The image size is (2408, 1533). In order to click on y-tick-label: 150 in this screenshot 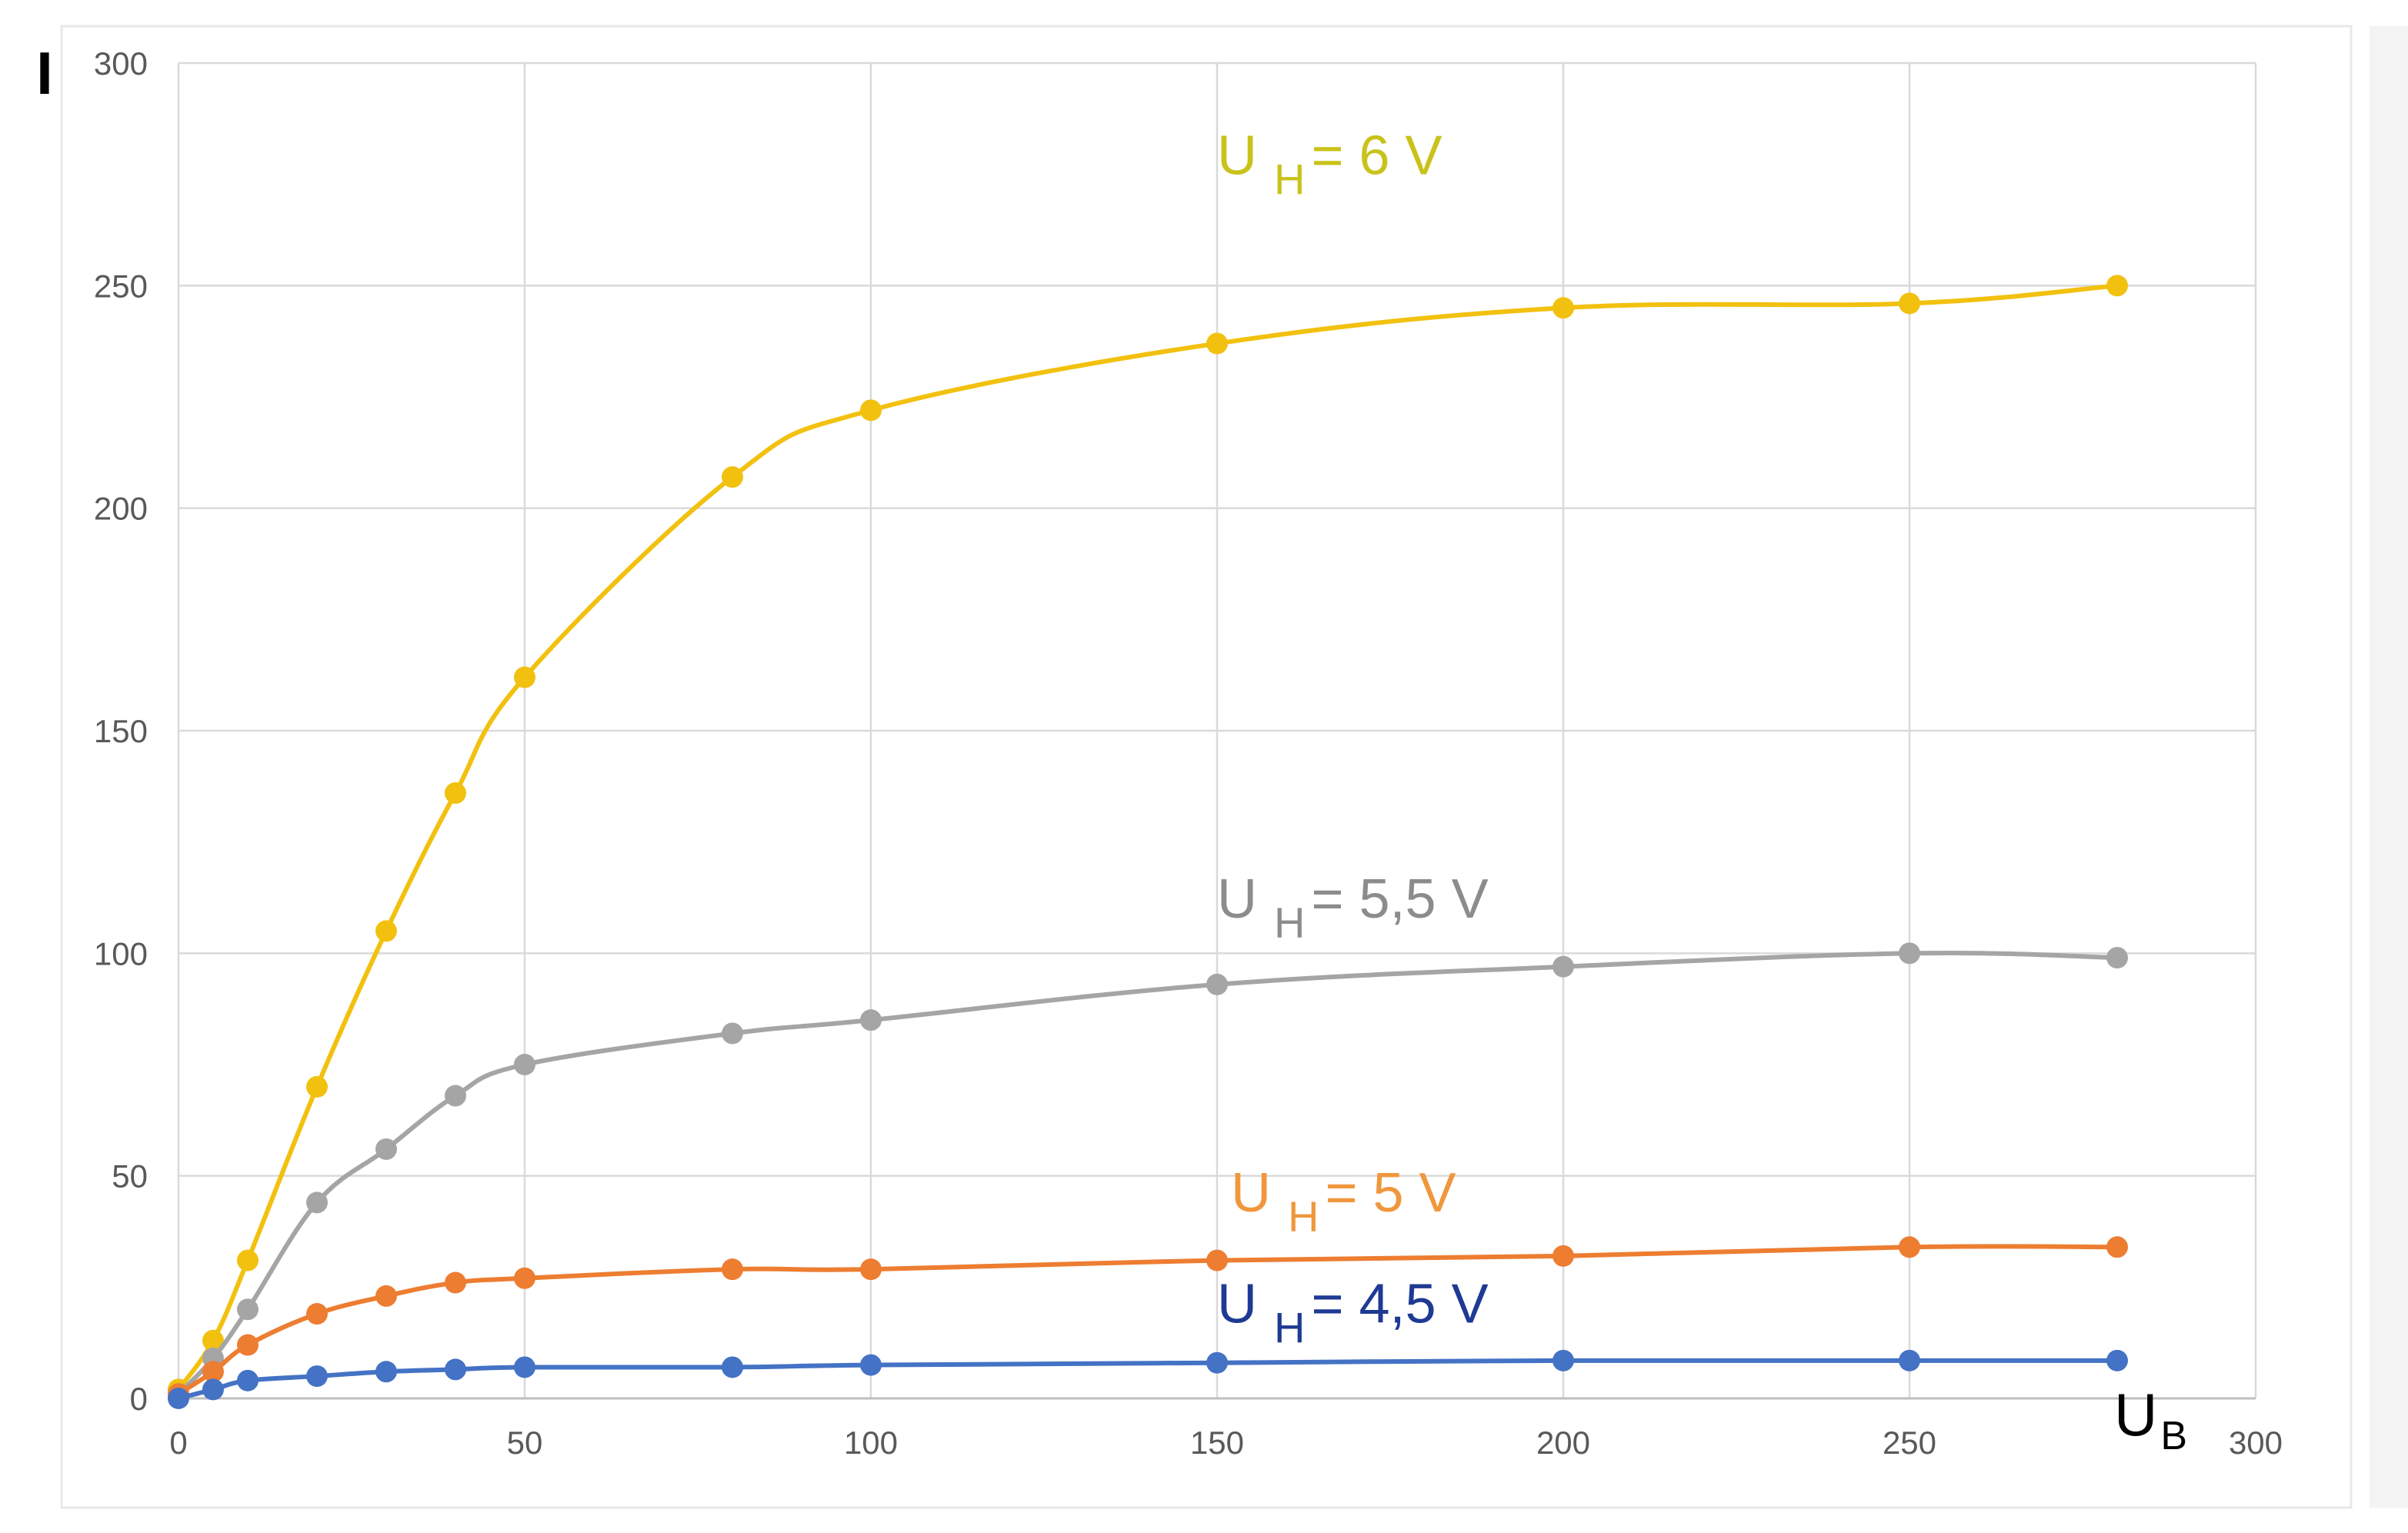, I will do `click(121, 731)`.